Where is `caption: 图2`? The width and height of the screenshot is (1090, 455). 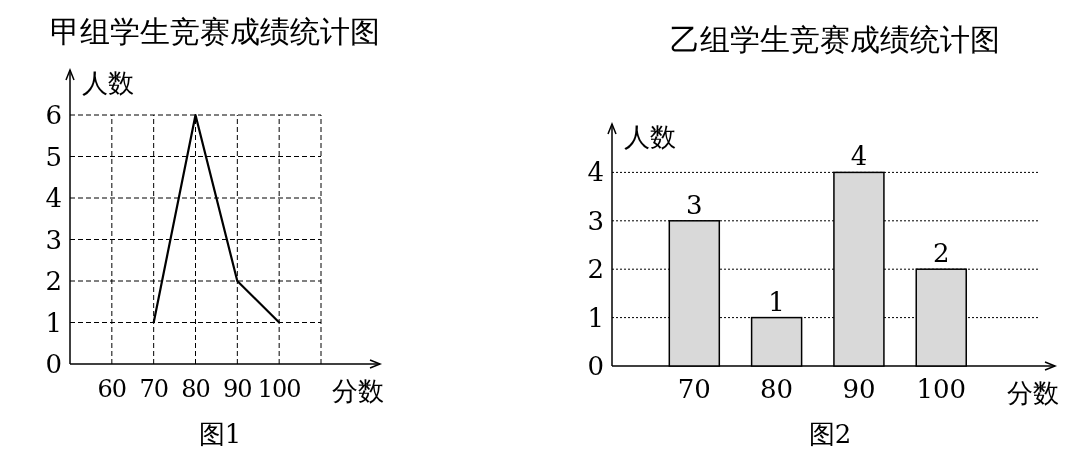 caption: 图2 is located at coordinates (830, 434).